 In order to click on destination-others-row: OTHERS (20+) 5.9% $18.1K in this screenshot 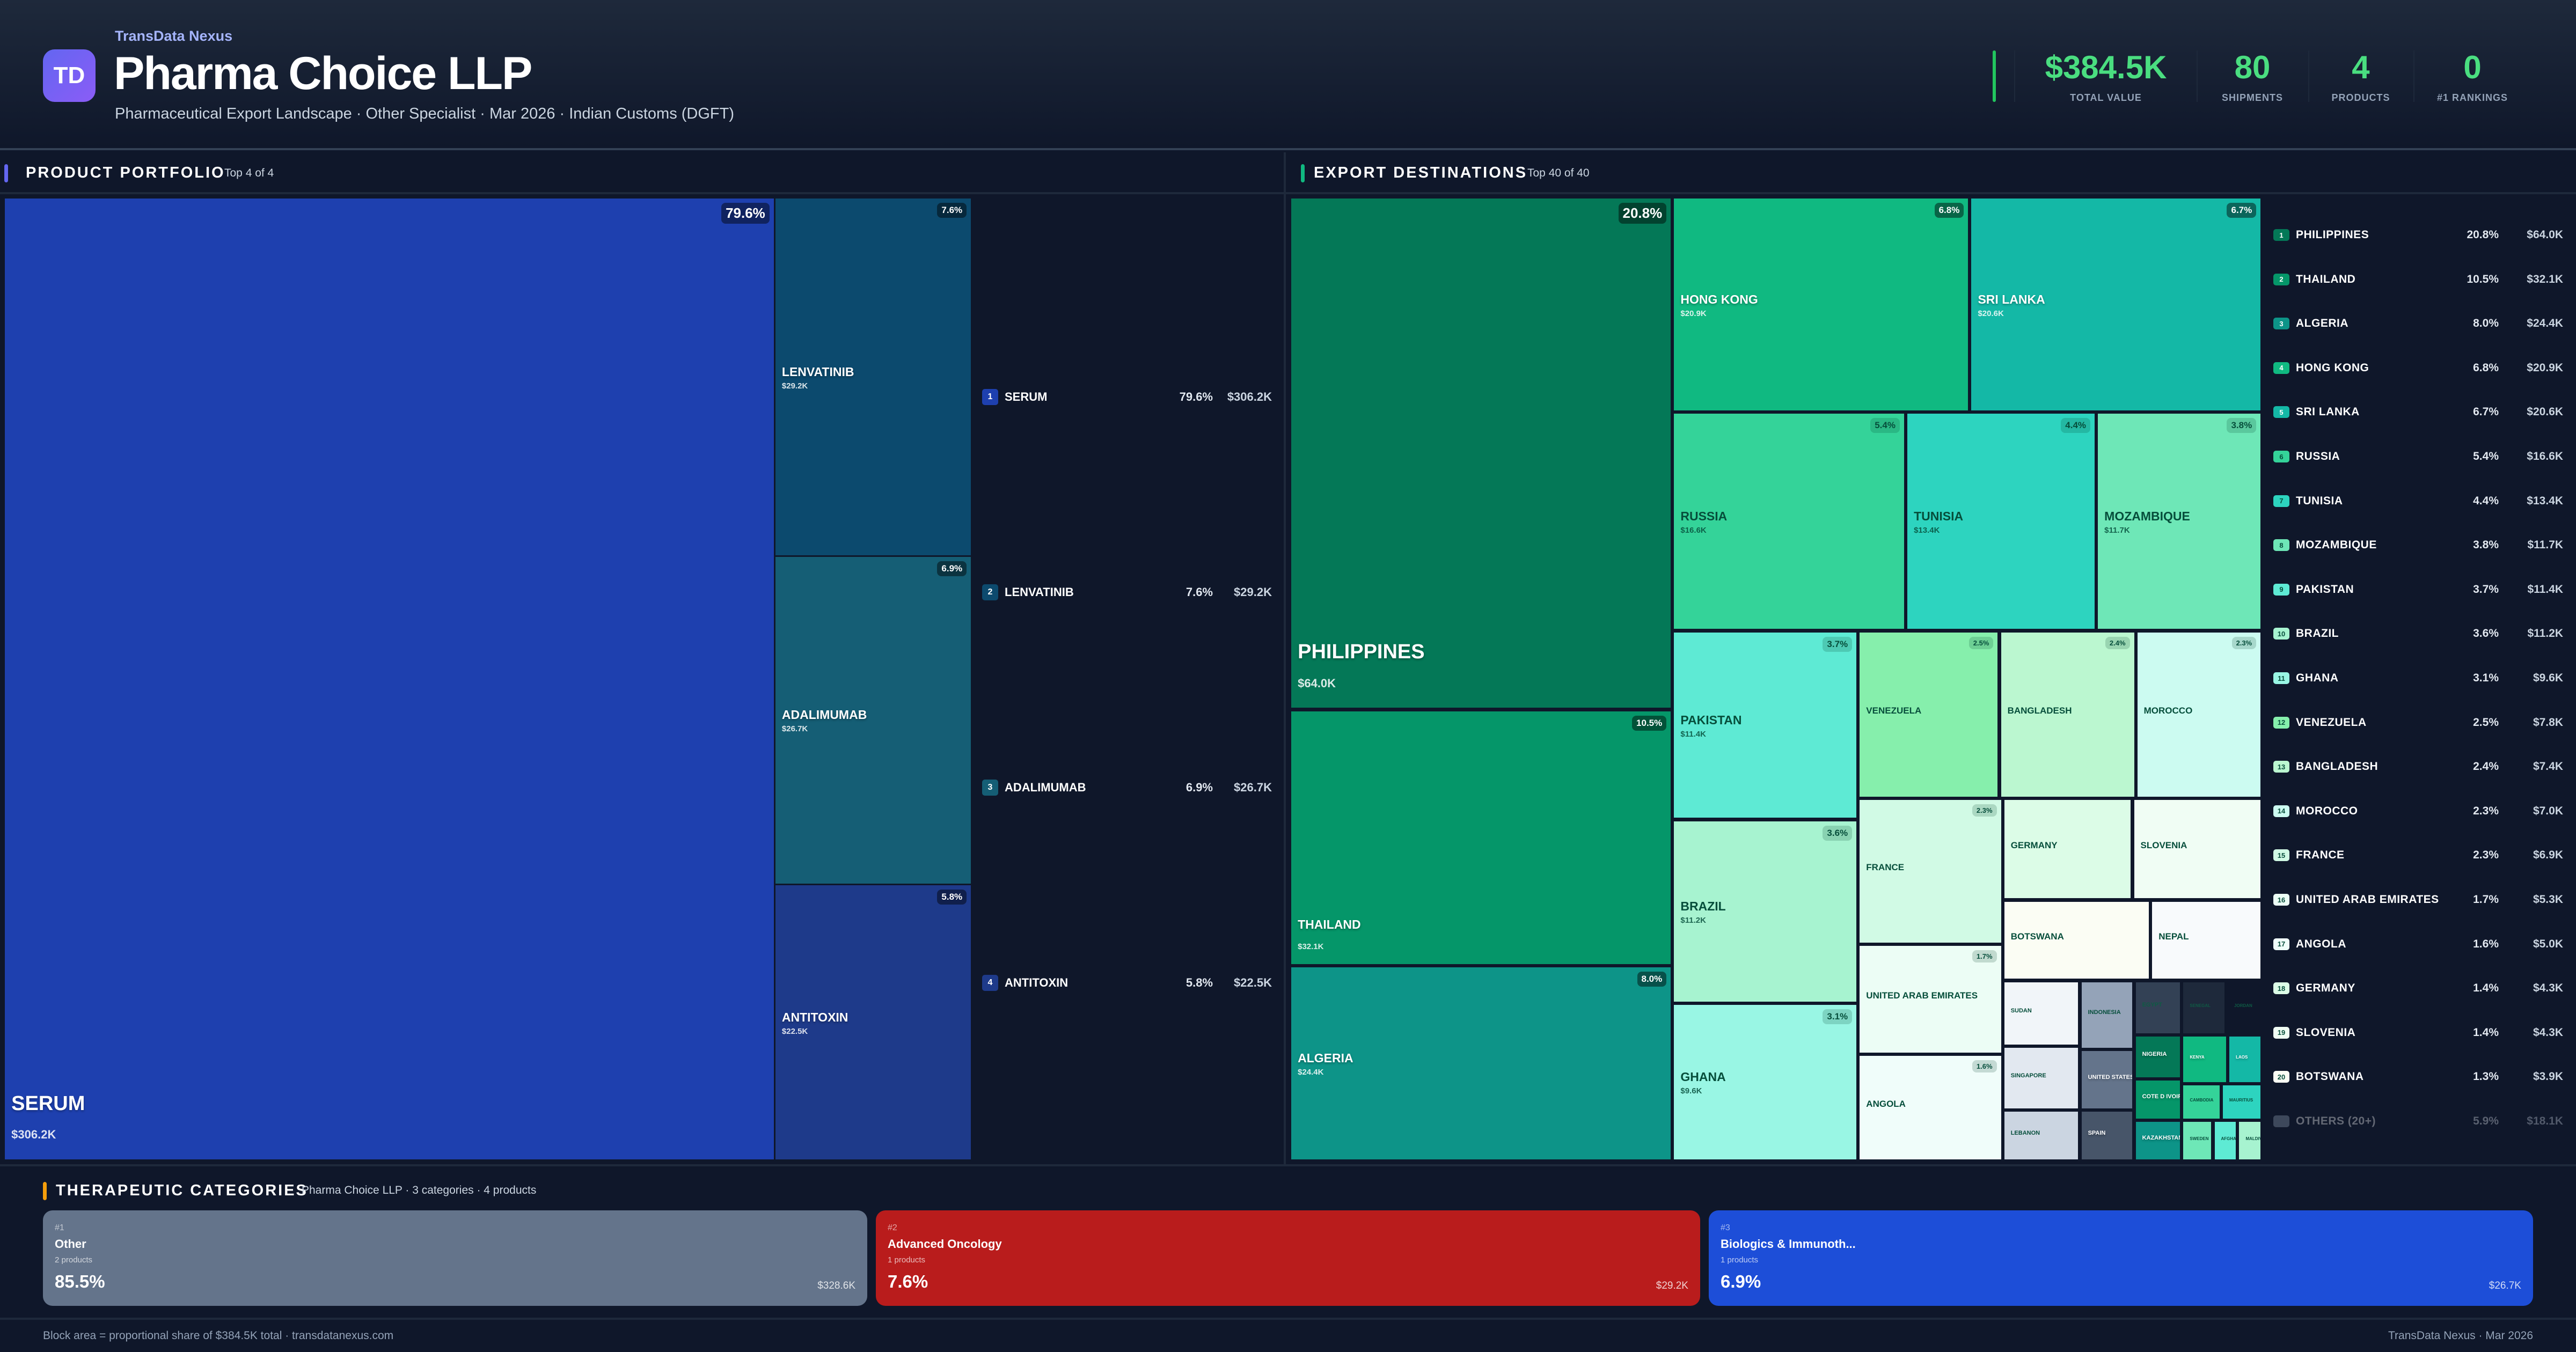, I will do `click(2418, 1121)`.